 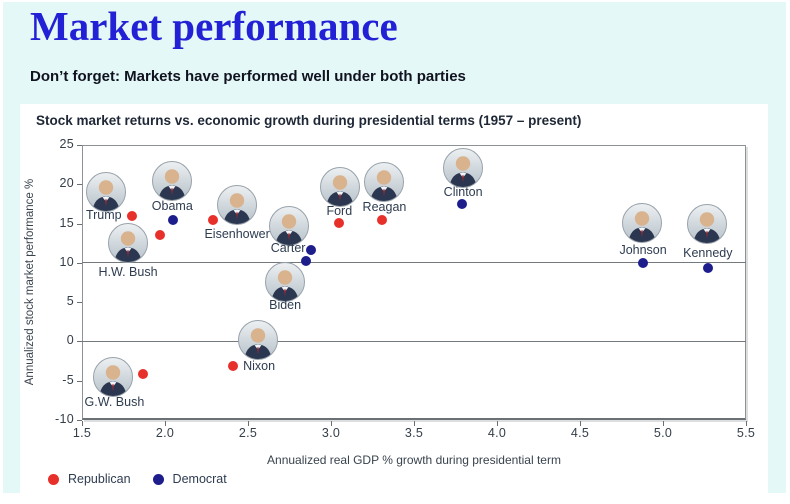 I want to click on portrait-h-w-bush, so click(x=128, y=243).